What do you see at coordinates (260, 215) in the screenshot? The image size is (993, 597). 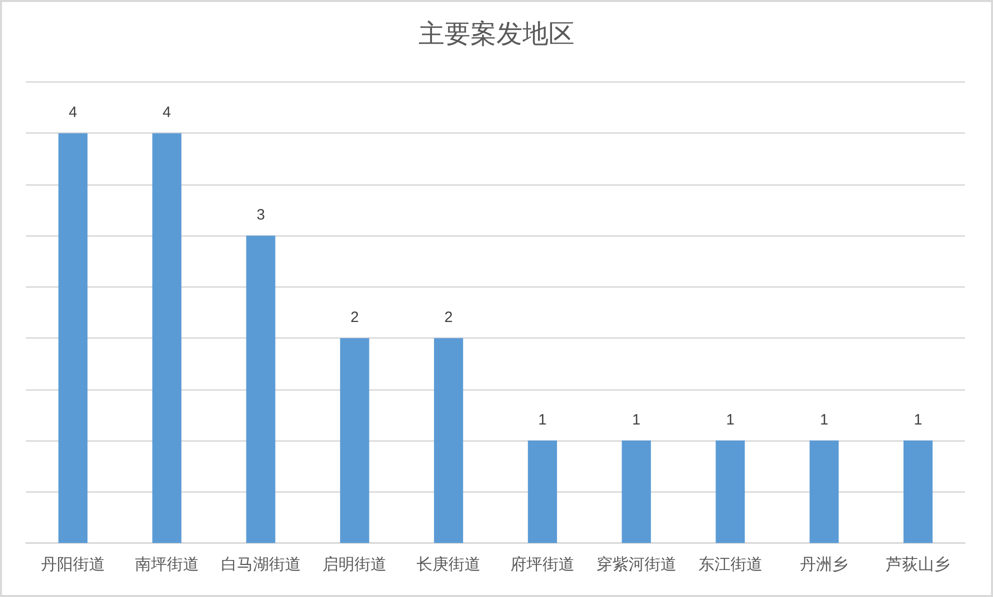 I see `data-label: 3` at bounding box center [260, 215].